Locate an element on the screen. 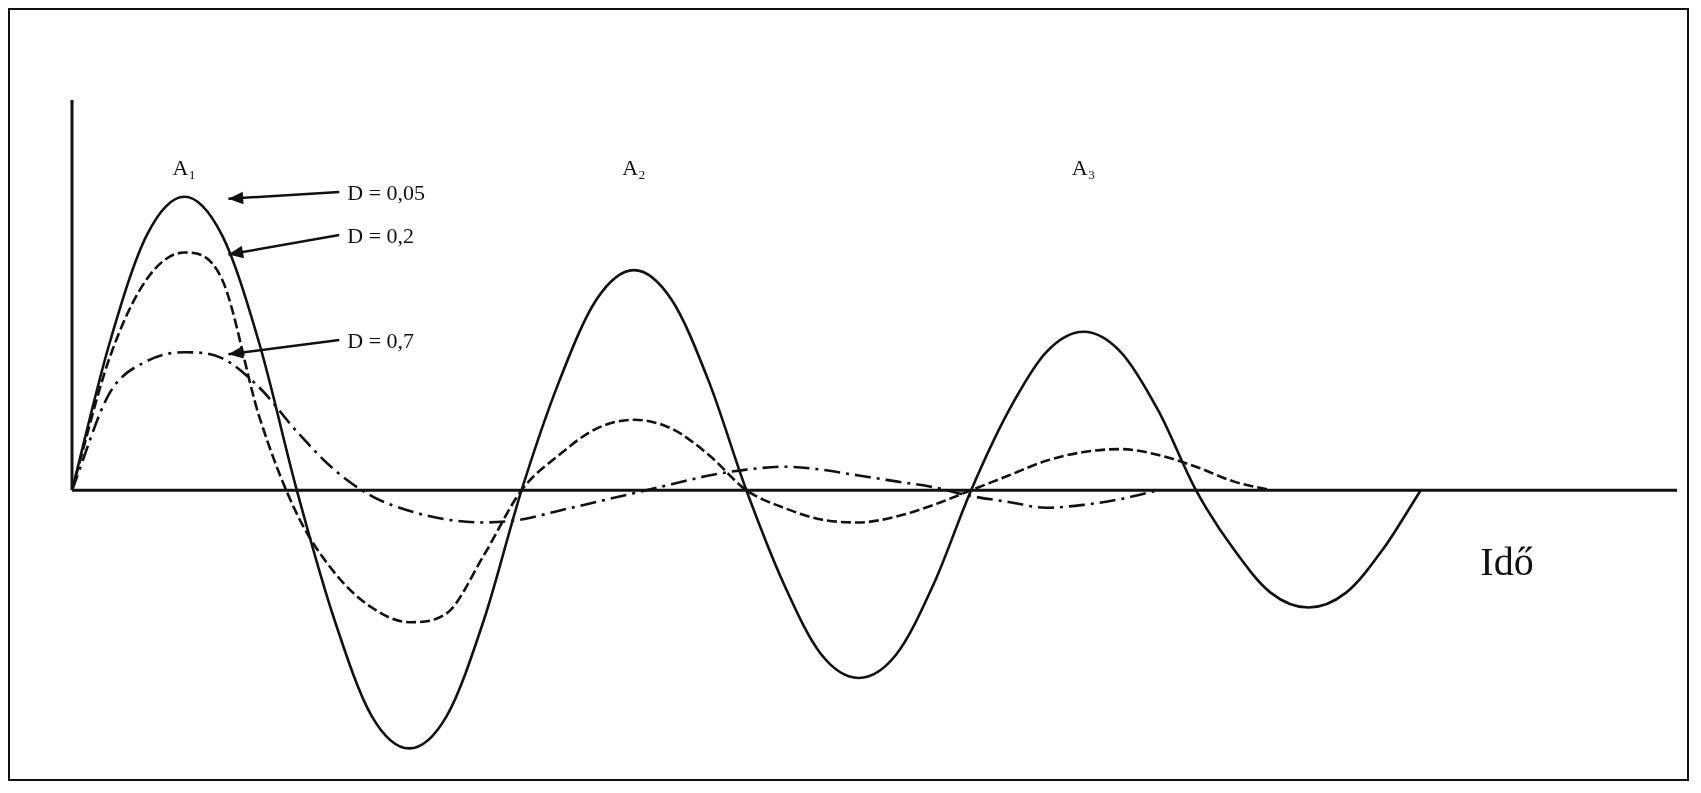  text: D = 0,05 is located at coordinates (386, 192).